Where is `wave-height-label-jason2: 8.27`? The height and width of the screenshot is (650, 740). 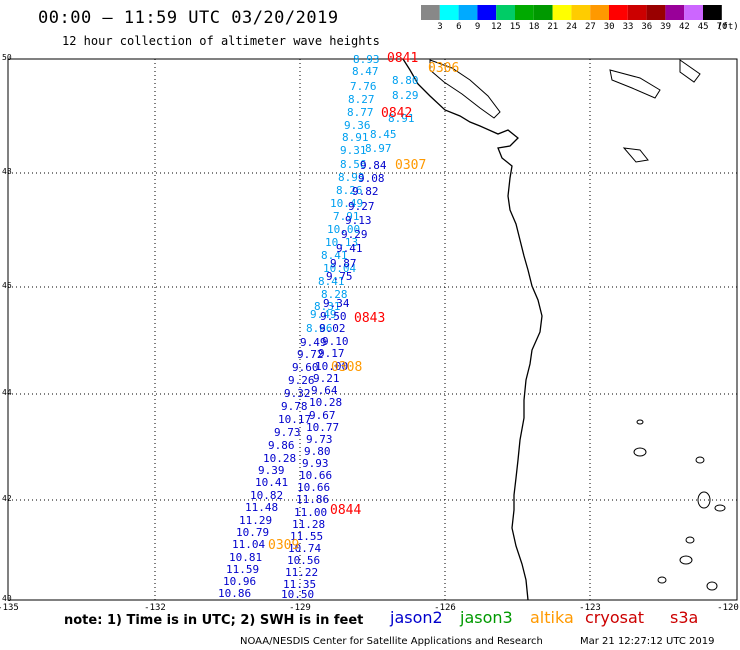 wave-height-label-jason2: 8.27 is located at coordinates (361, 99).